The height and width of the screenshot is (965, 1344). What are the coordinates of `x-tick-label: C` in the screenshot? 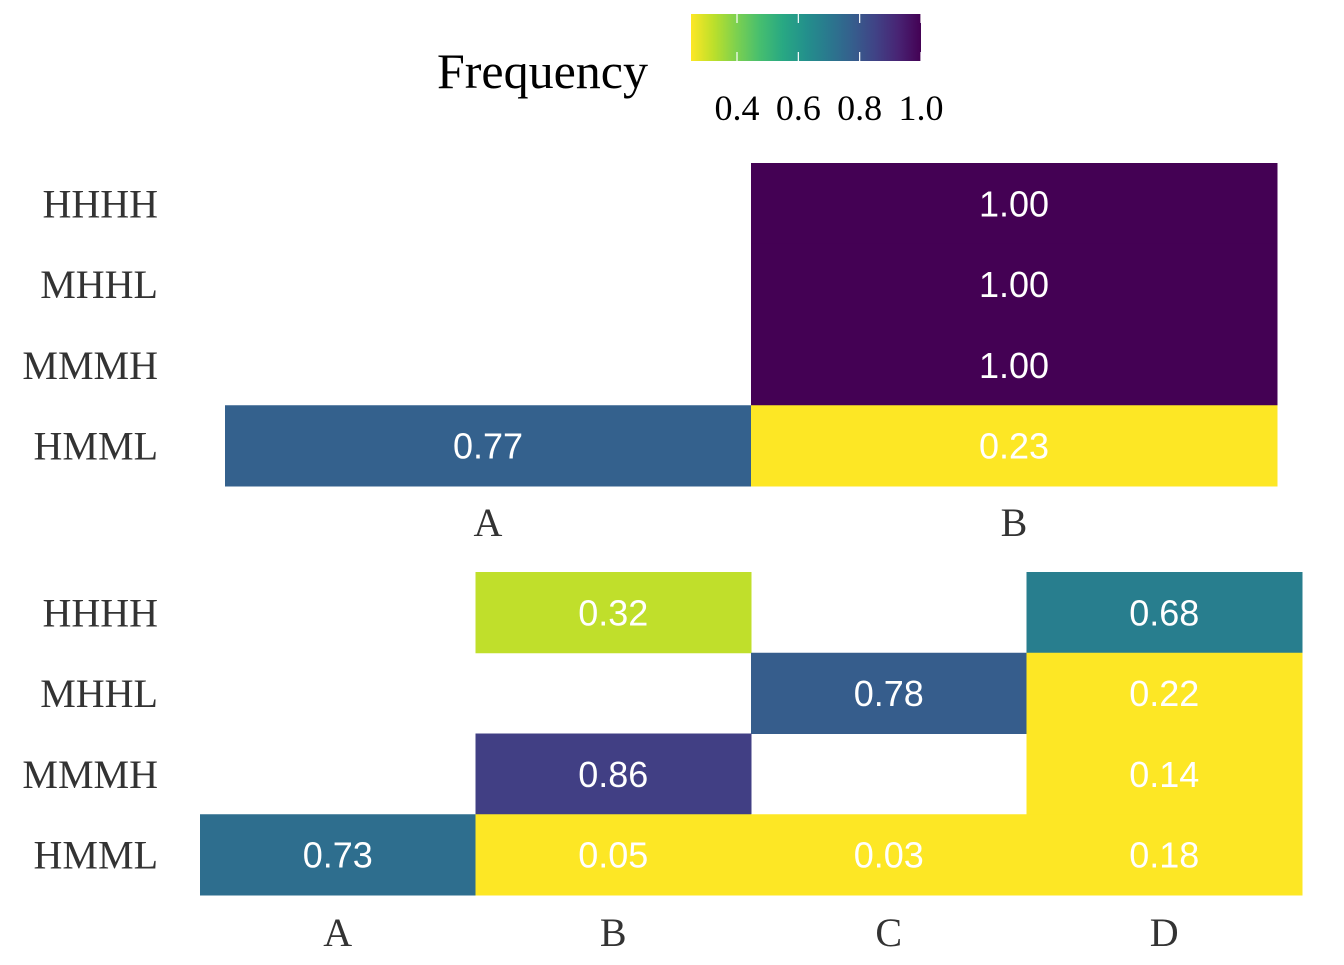 It's located at (888, 932).